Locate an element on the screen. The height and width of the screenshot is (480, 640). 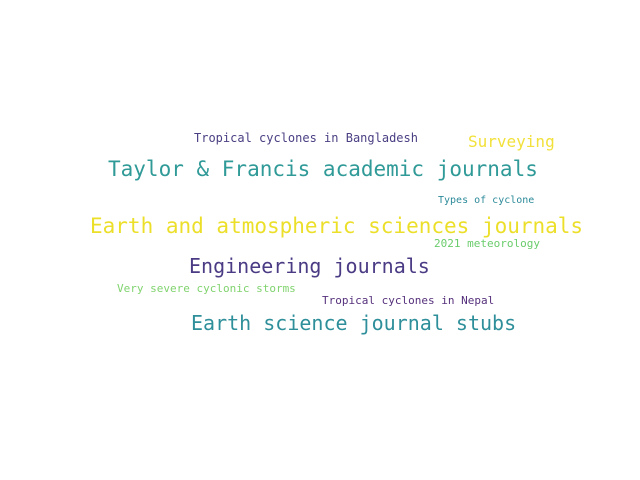
word-tropical-cyclones-in-nepal: Tropical cyclones in Nepal is located at coordinates (408, 300).